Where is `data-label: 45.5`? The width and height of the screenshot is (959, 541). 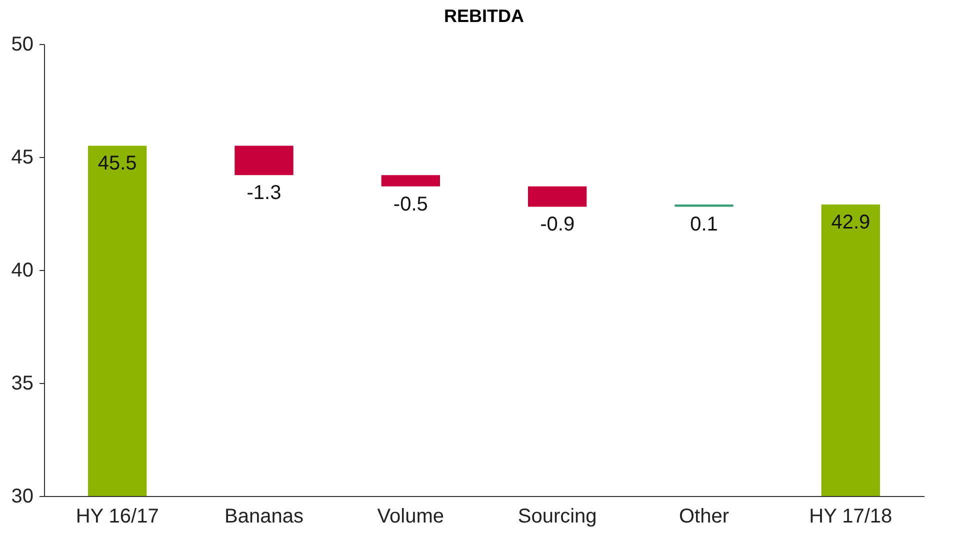 data-label: 45.5 is located at coordinates (117, 163).